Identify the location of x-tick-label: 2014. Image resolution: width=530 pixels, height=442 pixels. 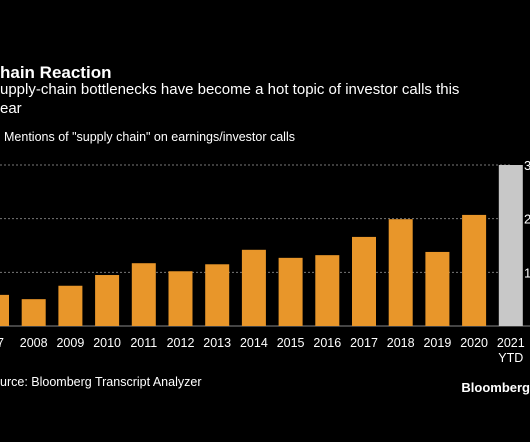
(254, 343).